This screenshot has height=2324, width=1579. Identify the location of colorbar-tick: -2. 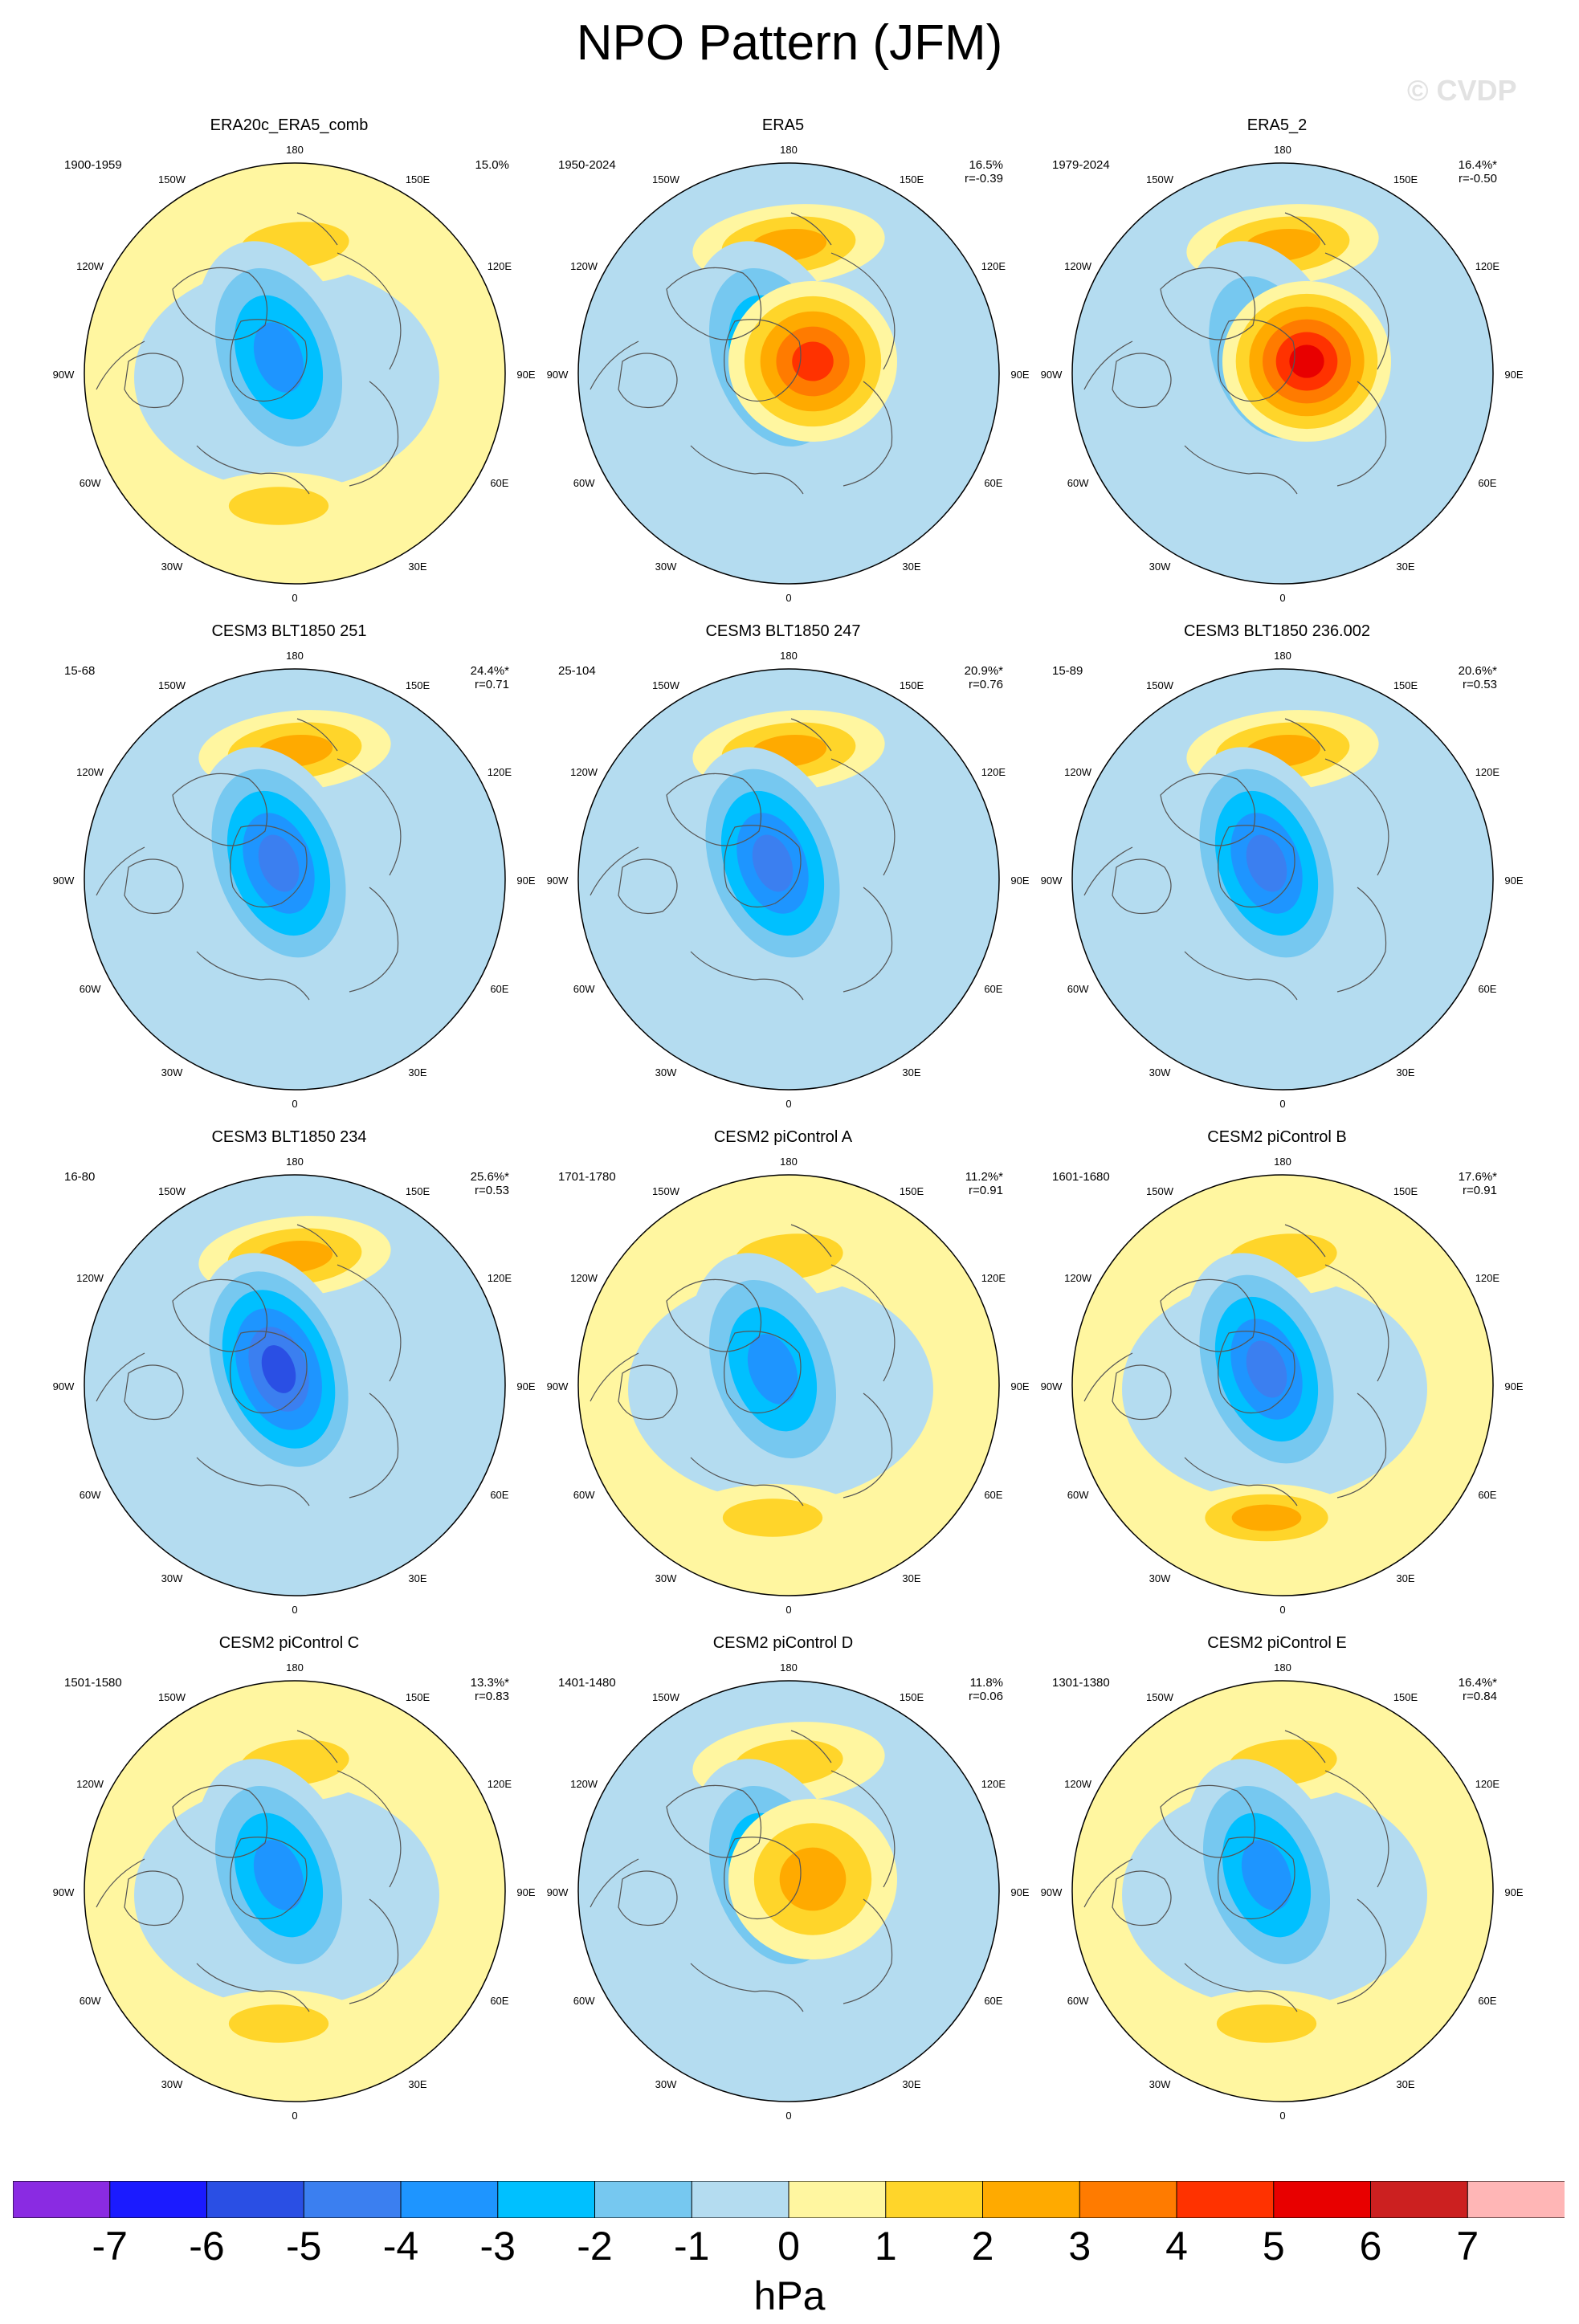
(595, 2247).